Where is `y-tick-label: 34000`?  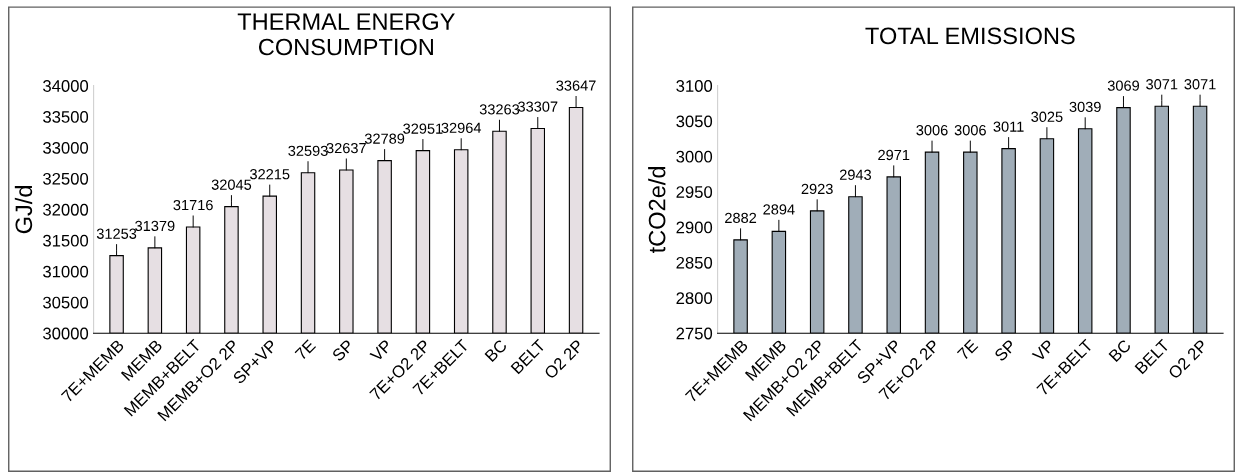 y-tick-label: 34000 is located at coordinates (66, 86).